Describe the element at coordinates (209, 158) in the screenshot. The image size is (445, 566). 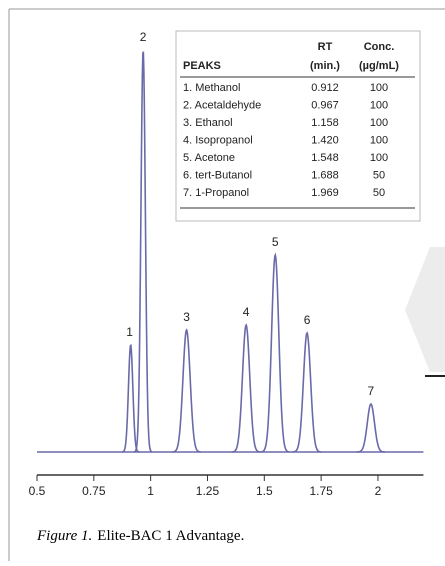
I see `table-cell: 5. Acetone` at that location.